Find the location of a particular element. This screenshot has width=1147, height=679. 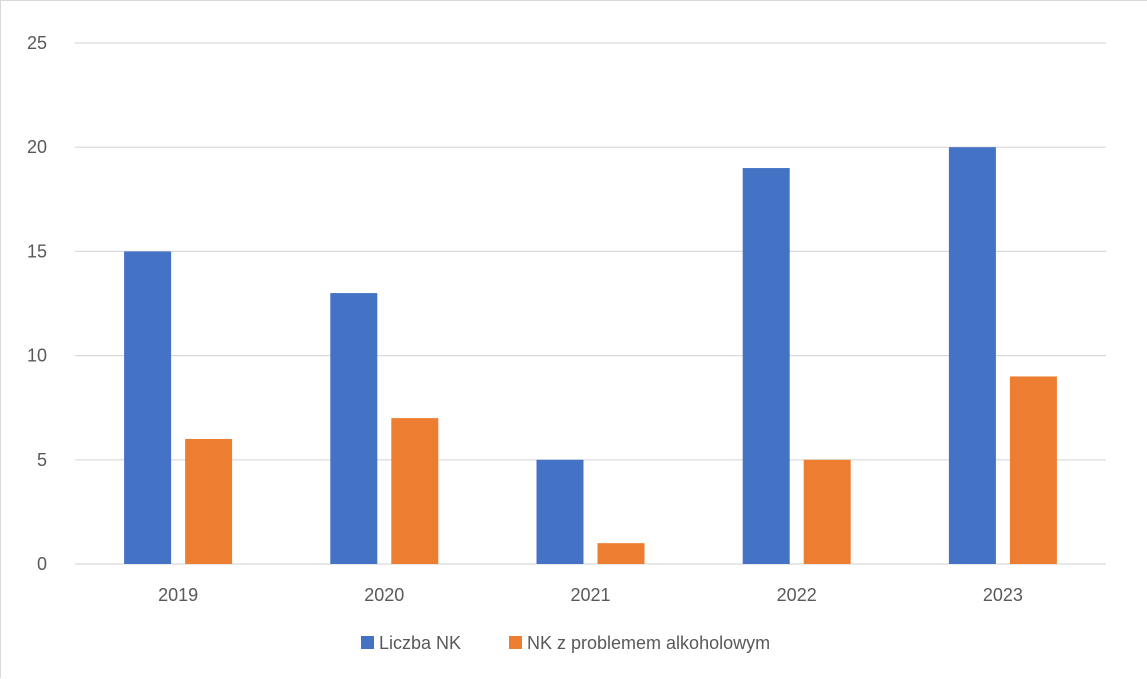

y-tick-label: 5 is located at coordinates (42, 460).